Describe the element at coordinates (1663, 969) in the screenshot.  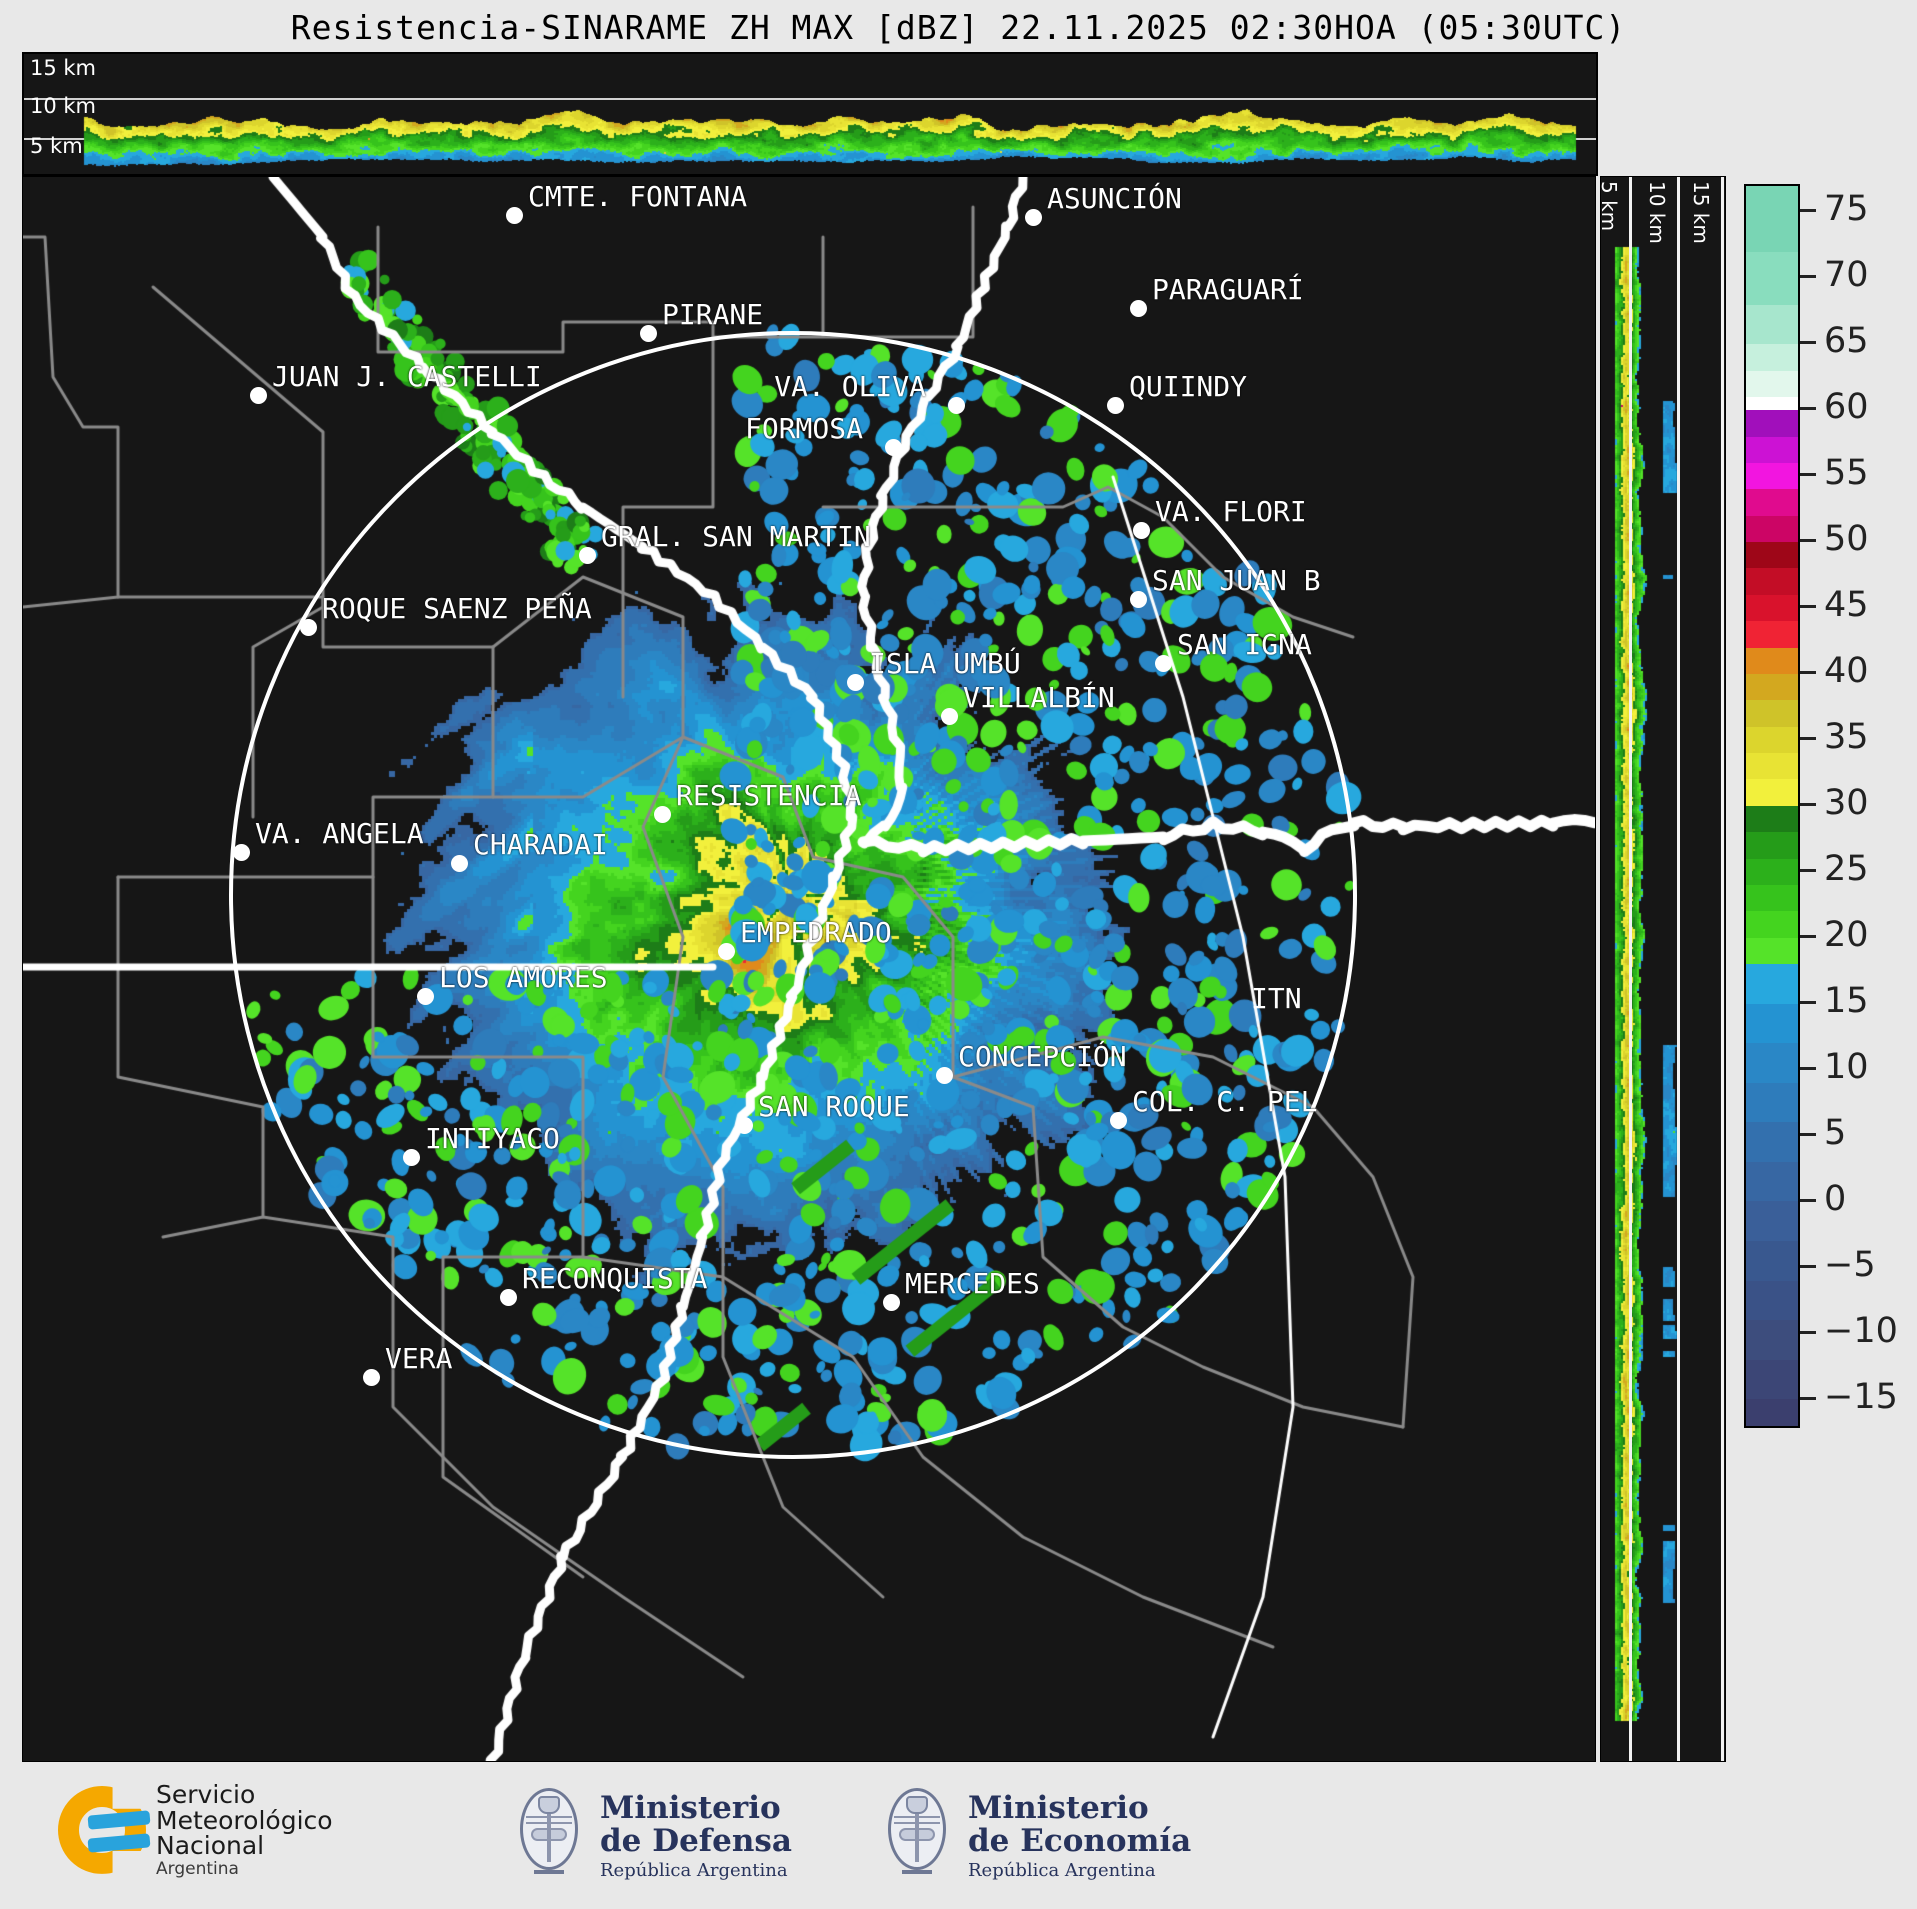
I see `vertical-profile-panel: 5 km 10 km 15 km` at that location.